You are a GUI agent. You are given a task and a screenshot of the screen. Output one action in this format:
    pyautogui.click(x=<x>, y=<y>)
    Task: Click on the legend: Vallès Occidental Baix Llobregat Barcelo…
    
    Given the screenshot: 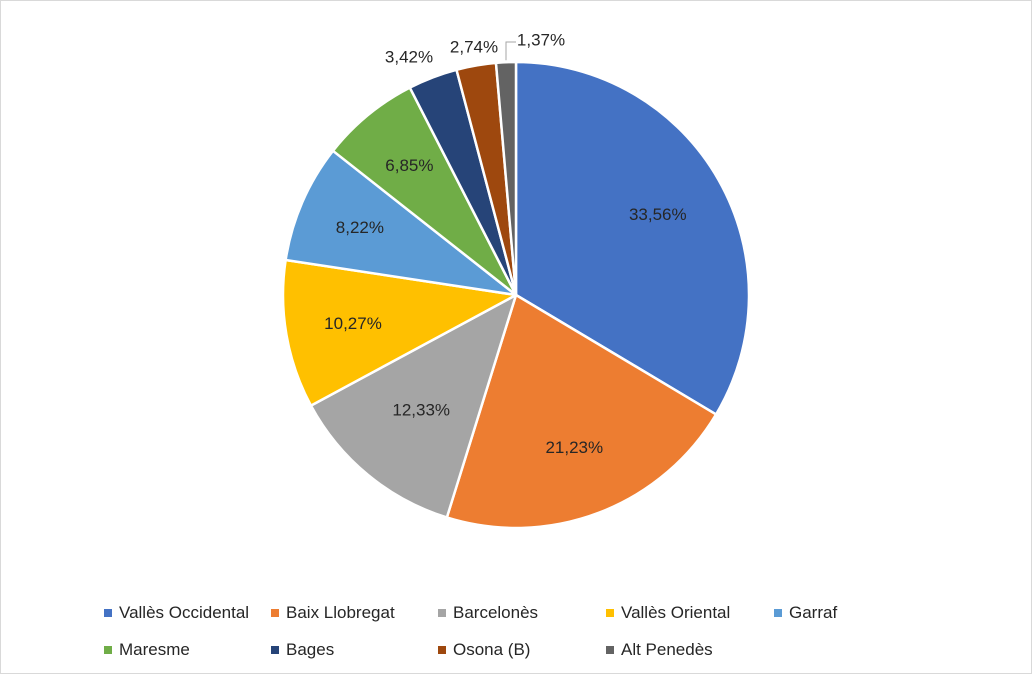 What is the action you would take?
    pyautogui.click(x=504, y=631)
    